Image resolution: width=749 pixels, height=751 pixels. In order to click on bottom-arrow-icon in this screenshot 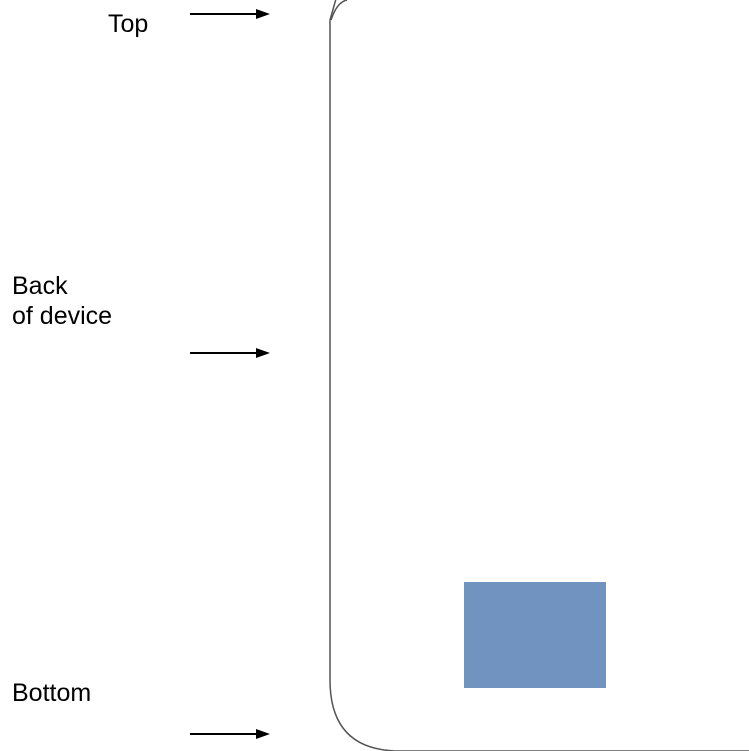, I will do `click(230, 734)`.